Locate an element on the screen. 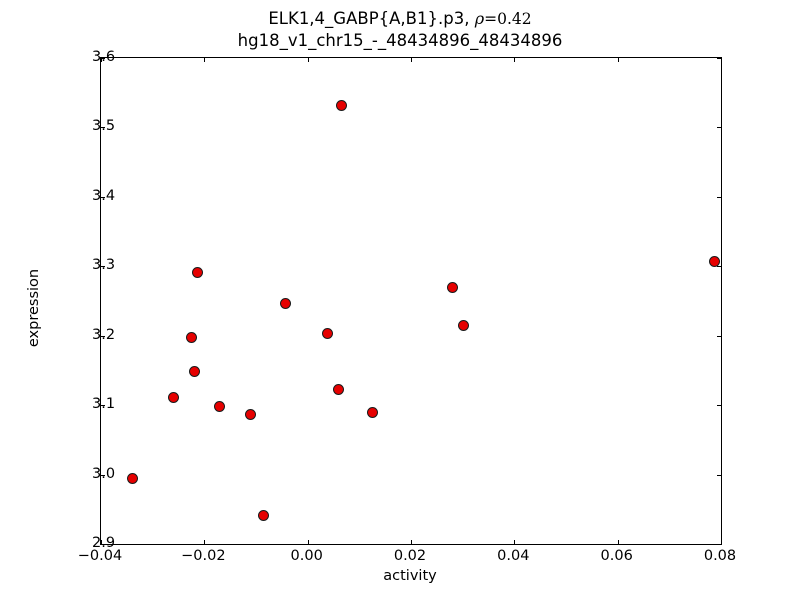 Image resolution: width=800 pixels, height=600 pixels. x-axis-tick-label: 0.06 is located at coordinates (616, 556).